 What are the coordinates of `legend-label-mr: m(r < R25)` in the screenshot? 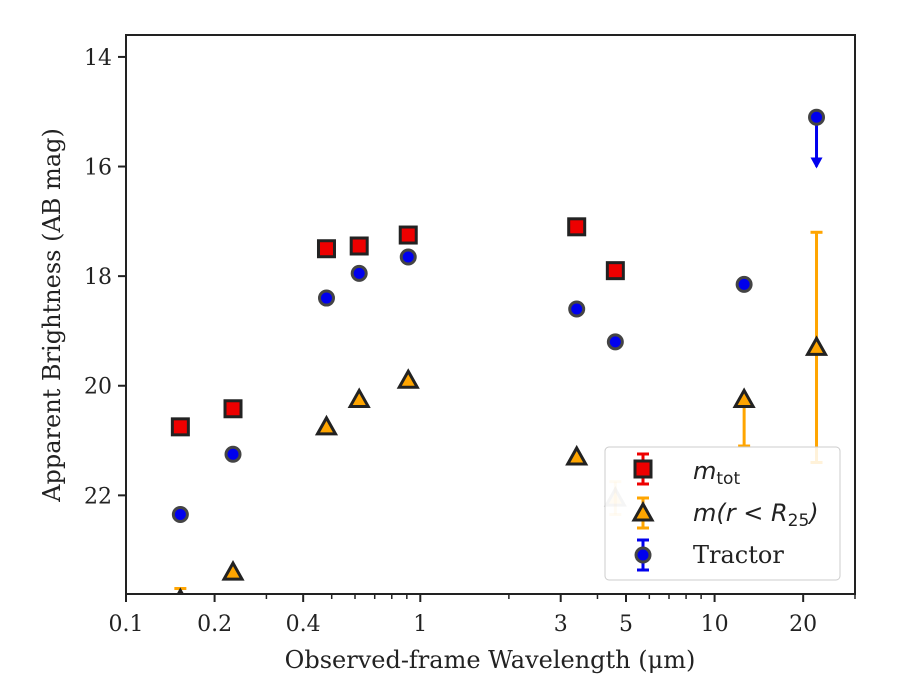 It's located at (756, 515).